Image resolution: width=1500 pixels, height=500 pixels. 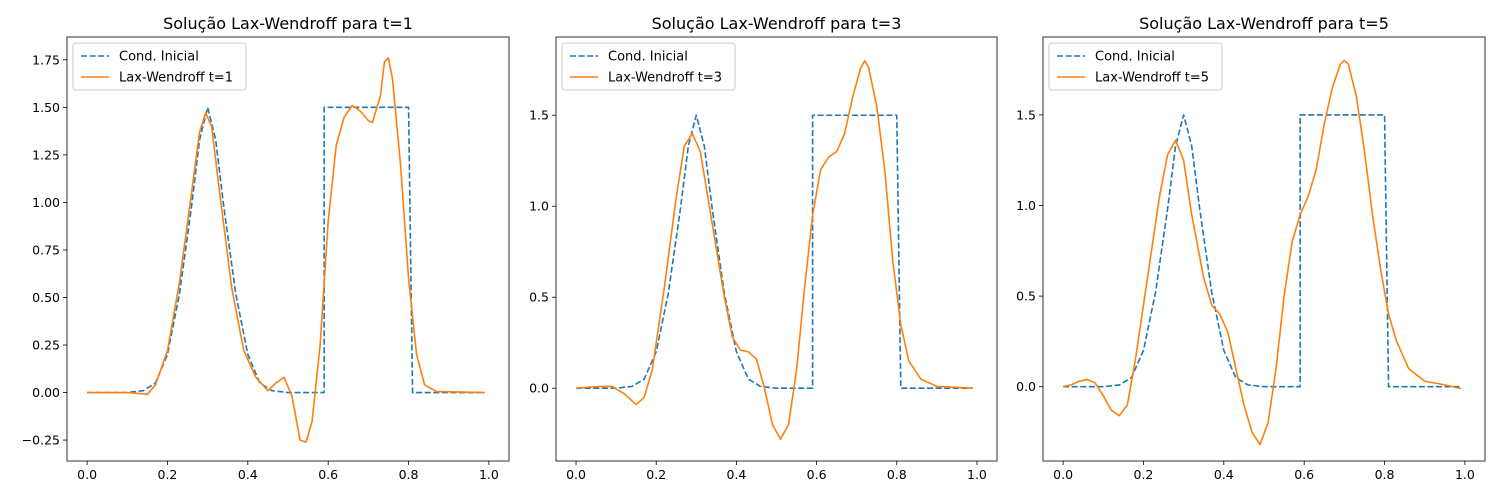 I want to click on chart-title: Solução Lax-Wendroff para t=3, so click(x=777, y=23).